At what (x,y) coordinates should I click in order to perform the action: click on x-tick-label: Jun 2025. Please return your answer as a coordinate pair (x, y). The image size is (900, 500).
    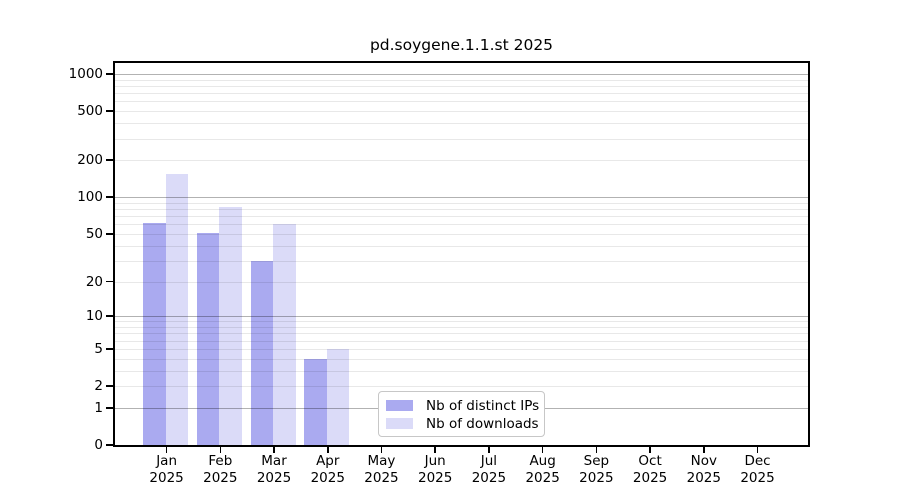
    Looking at the image, I should click on (435, 470).